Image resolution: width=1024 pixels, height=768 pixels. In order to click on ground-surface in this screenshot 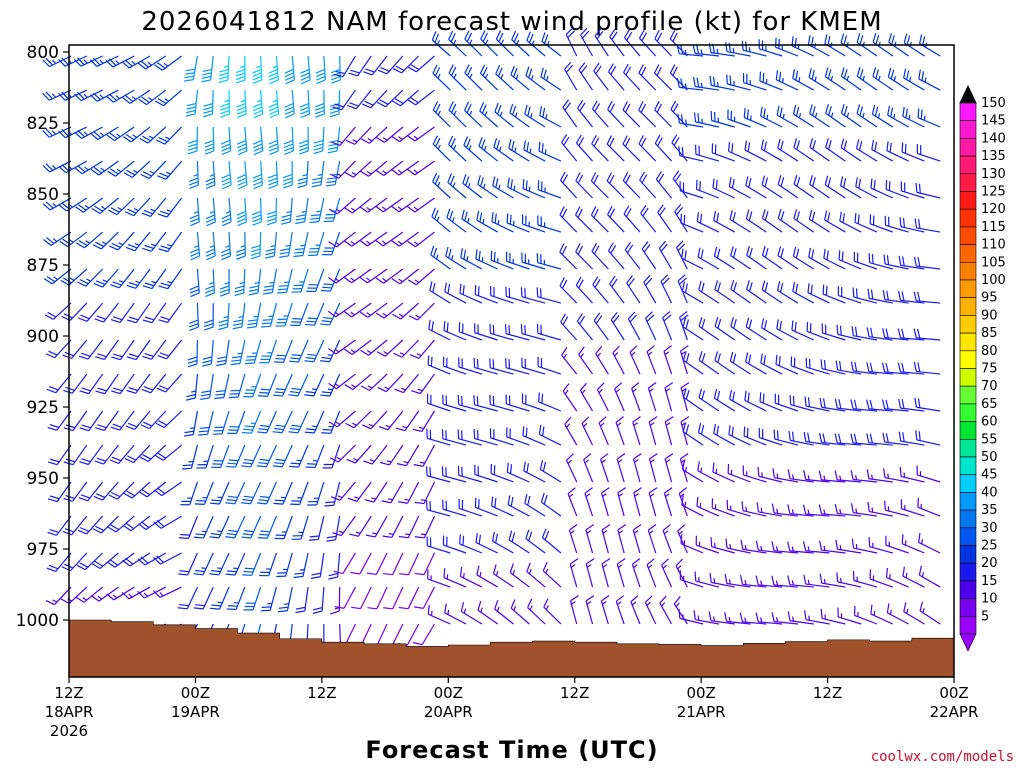, I will do `click(511, 648)`.